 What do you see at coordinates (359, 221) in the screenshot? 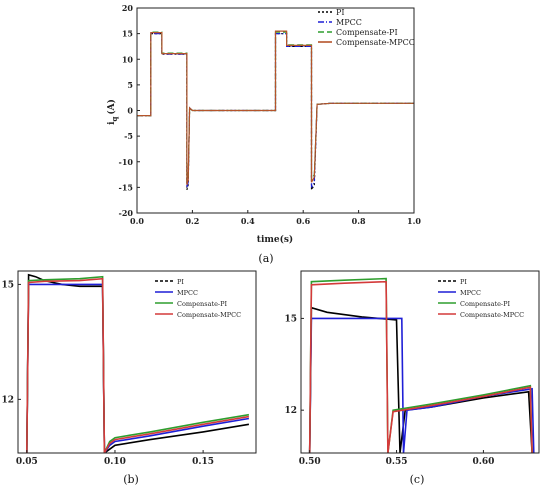
I see `x-tick-label: 0.8` at bounding box center [359, 221].